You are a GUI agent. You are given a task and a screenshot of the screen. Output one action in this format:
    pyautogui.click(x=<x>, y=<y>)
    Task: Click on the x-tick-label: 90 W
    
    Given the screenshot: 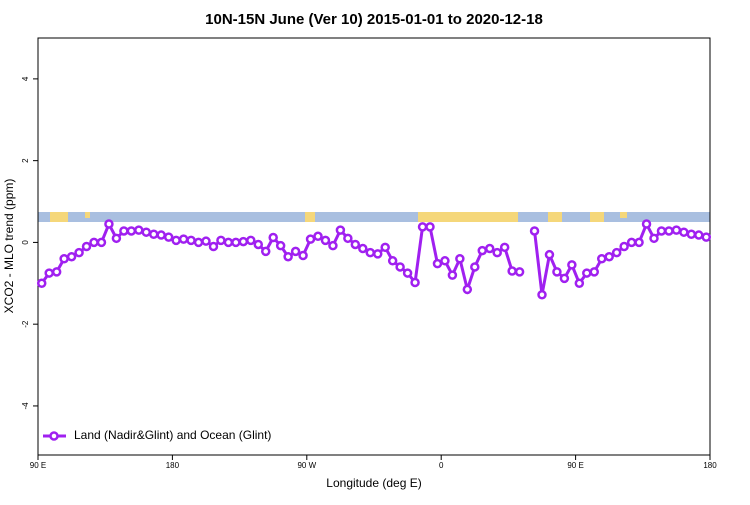 What is the action you would take?
    pyautogui.click(x=306, y=465)
    